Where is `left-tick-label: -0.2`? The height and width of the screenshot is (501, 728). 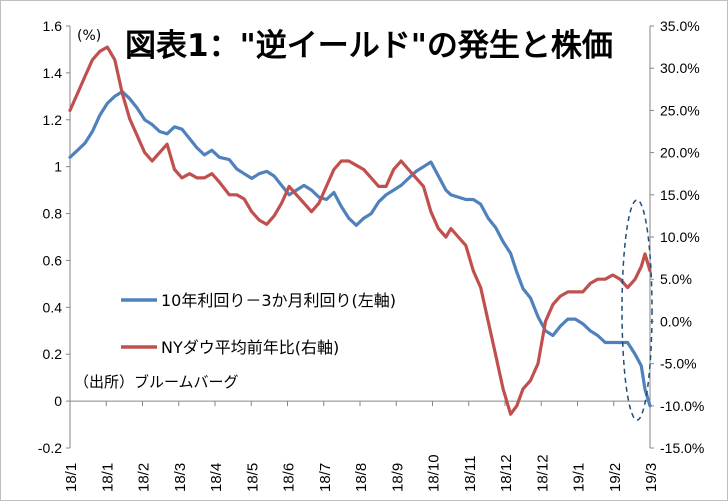 left-tick-label: -0.2 is located at coordinates (50, 448).